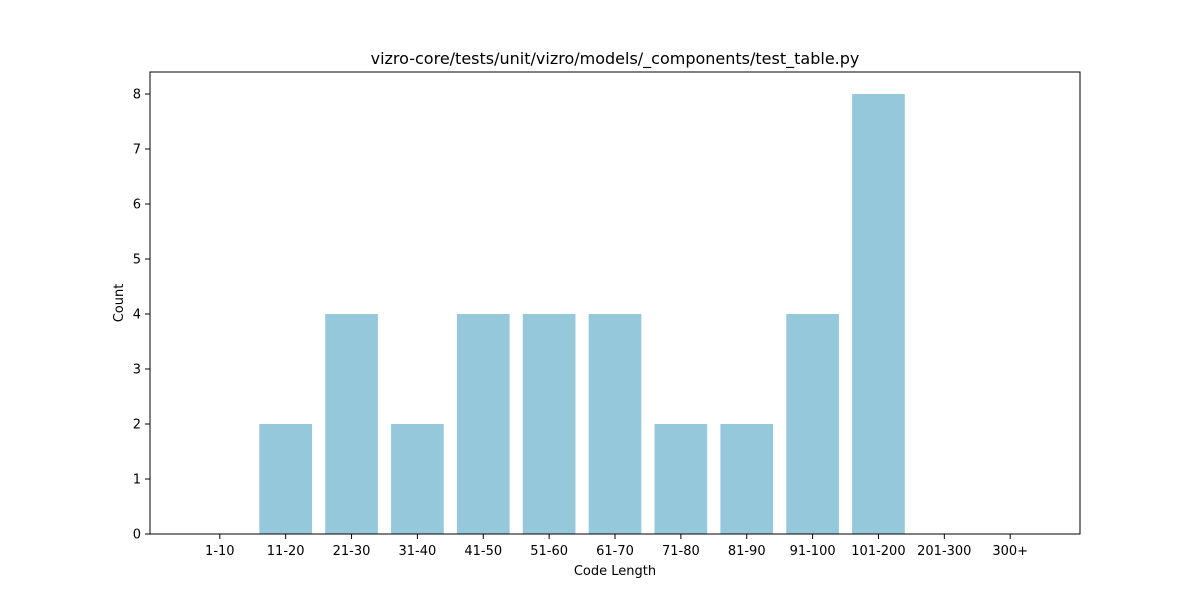 This screenshot has width=1200, height=600. What do you see at coordinates (681, 551) in the screenshot?
I see `x-tick-label: 71-80` at bounding box center [681, 551].